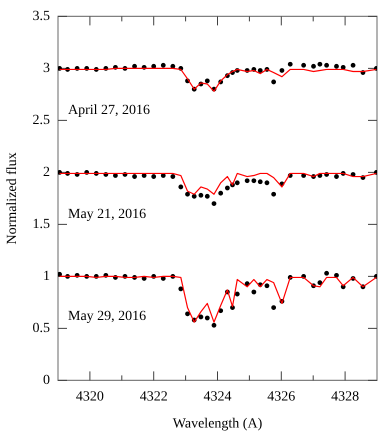 The height and width of the screenshot is (438, 382). I want to click on y-axis-title: Normalized flux, so click(12, 198).